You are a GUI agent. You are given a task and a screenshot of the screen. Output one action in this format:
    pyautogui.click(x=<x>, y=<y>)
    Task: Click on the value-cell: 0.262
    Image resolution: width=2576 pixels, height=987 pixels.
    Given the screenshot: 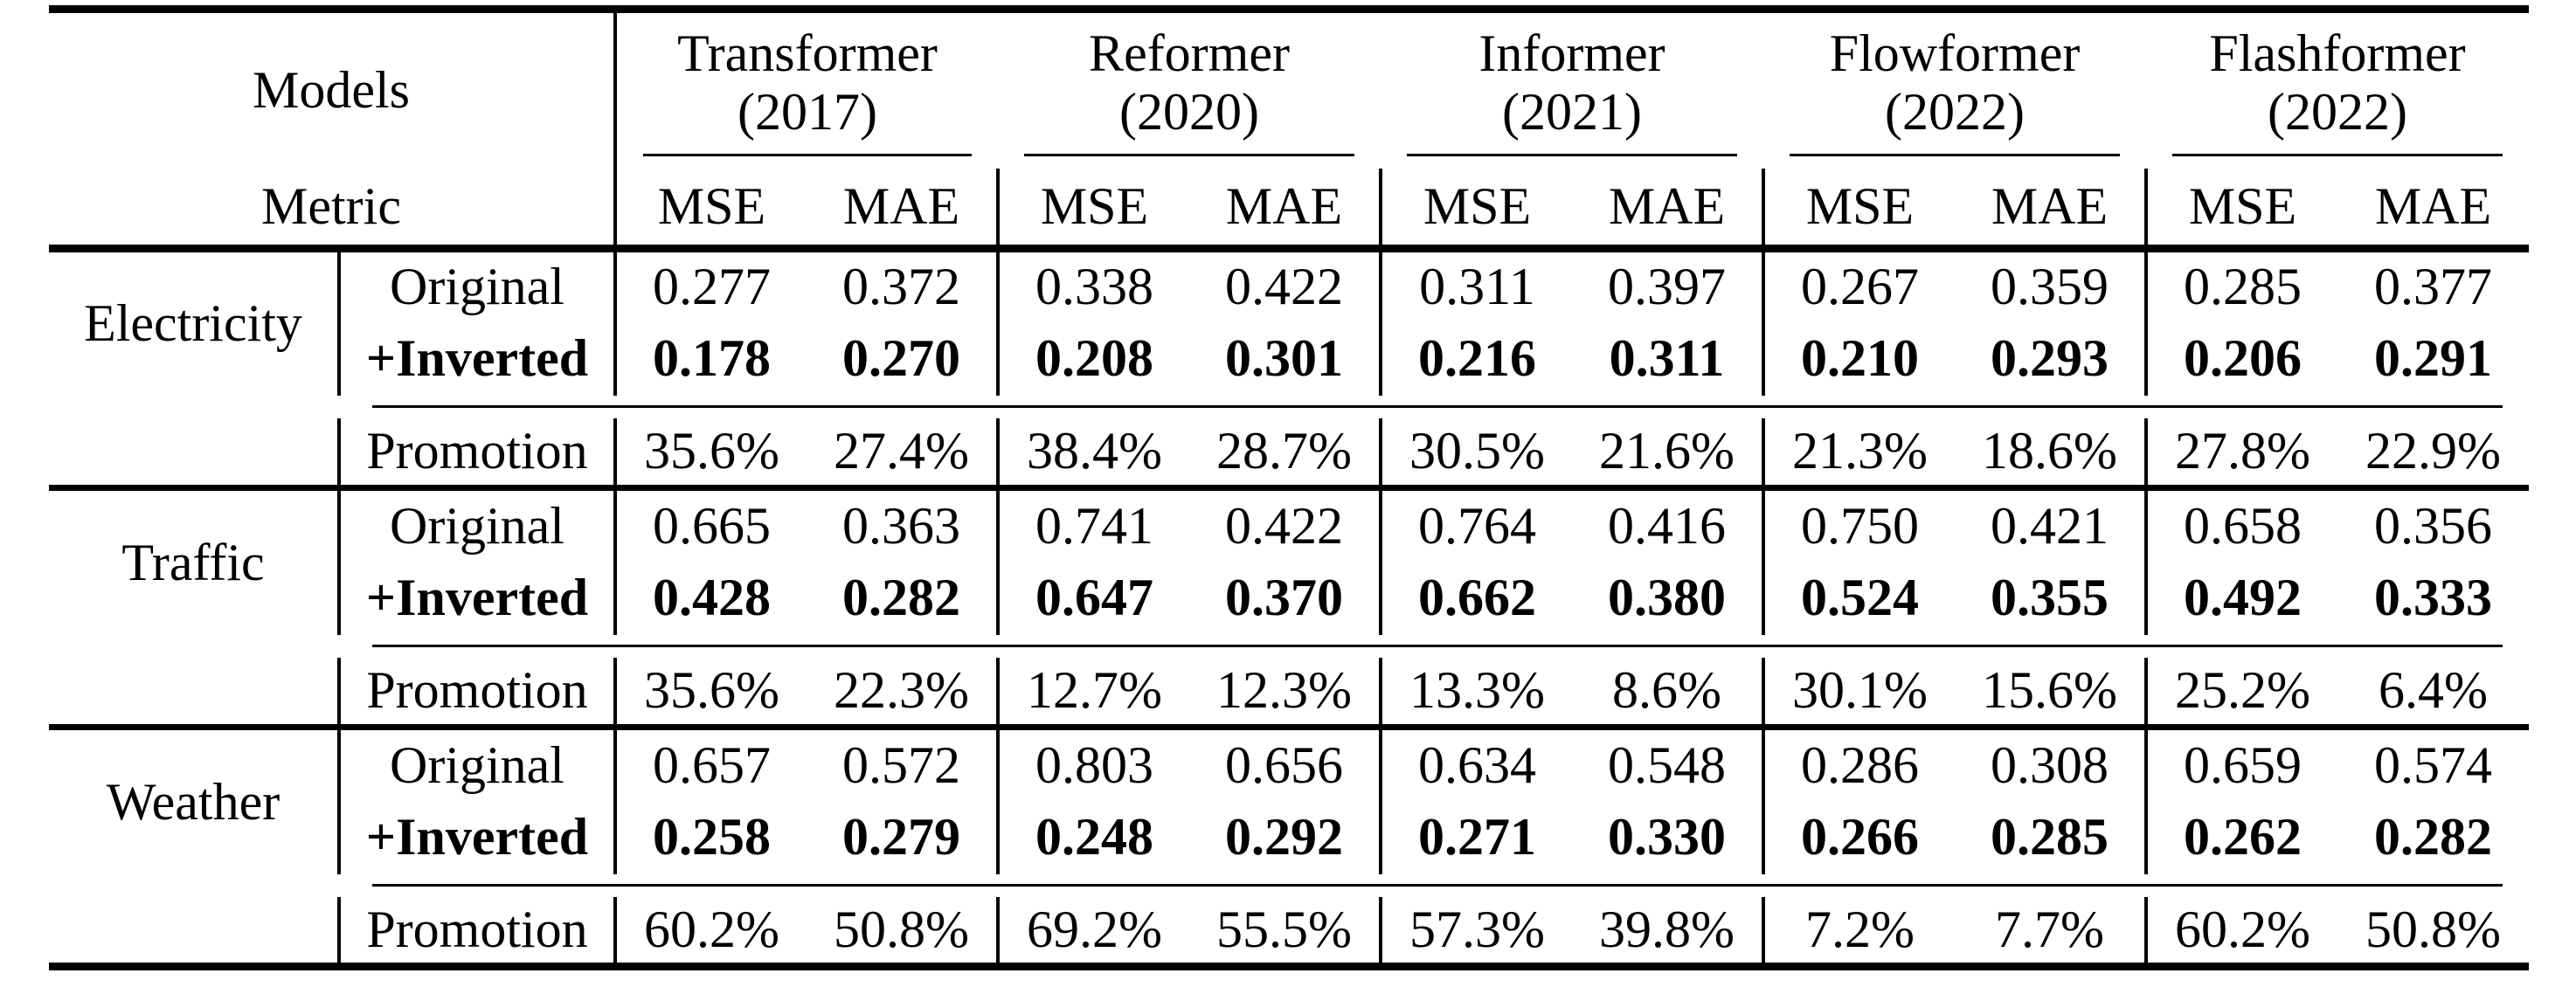 What is the action you would take?
    pyautogui.click(x=2241, y=837)
    